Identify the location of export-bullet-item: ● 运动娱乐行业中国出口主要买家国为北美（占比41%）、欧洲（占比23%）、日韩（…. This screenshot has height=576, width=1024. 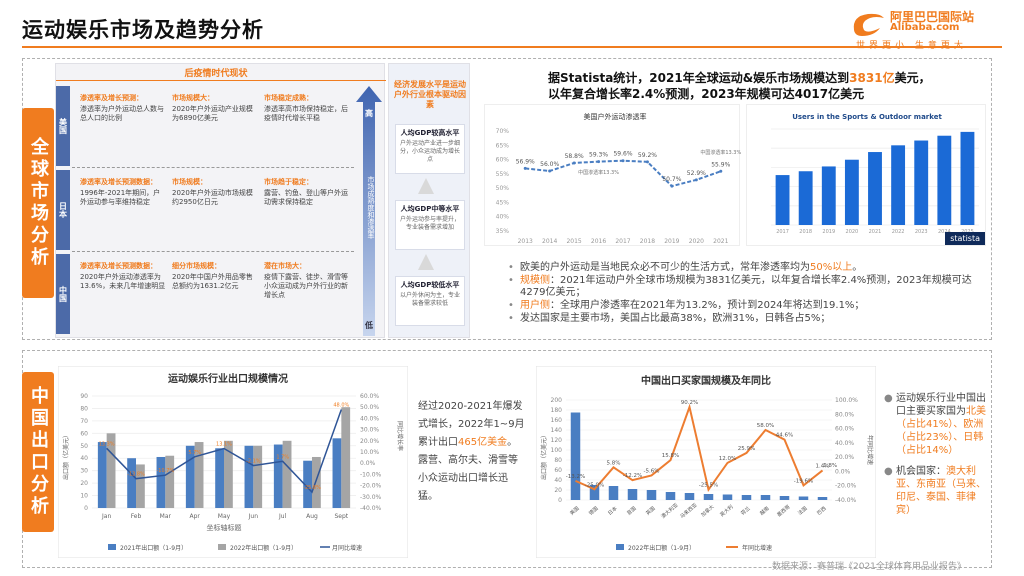
(936, 424).